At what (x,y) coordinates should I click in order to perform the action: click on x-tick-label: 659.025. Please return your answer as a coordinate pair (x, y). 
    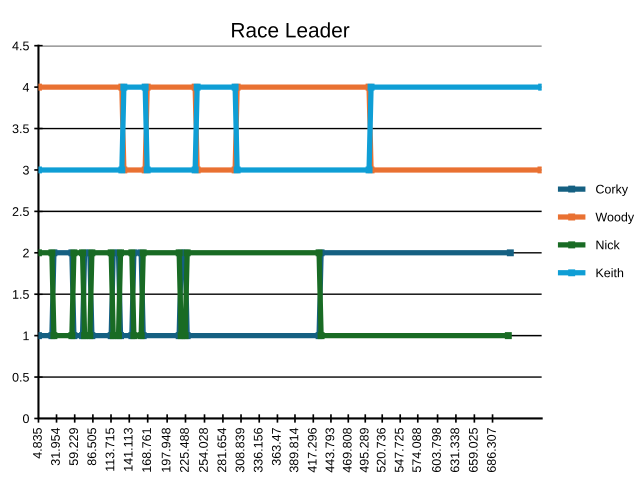
    Looking at the image, I should click on (473, 450).